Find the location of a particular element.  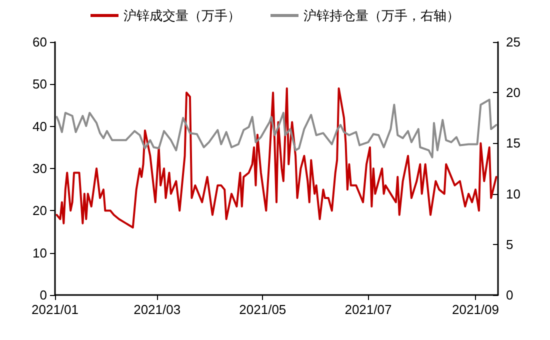

y2-tick-label: 5 is located at coordinates (510, 244).